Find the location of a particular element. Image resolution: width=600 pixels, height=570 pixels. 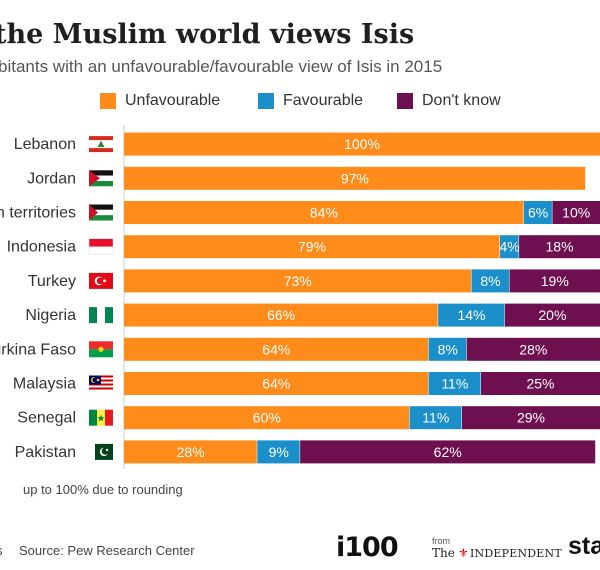

category-label-malaysia: Malaysia is located at coordinates (44, 384).